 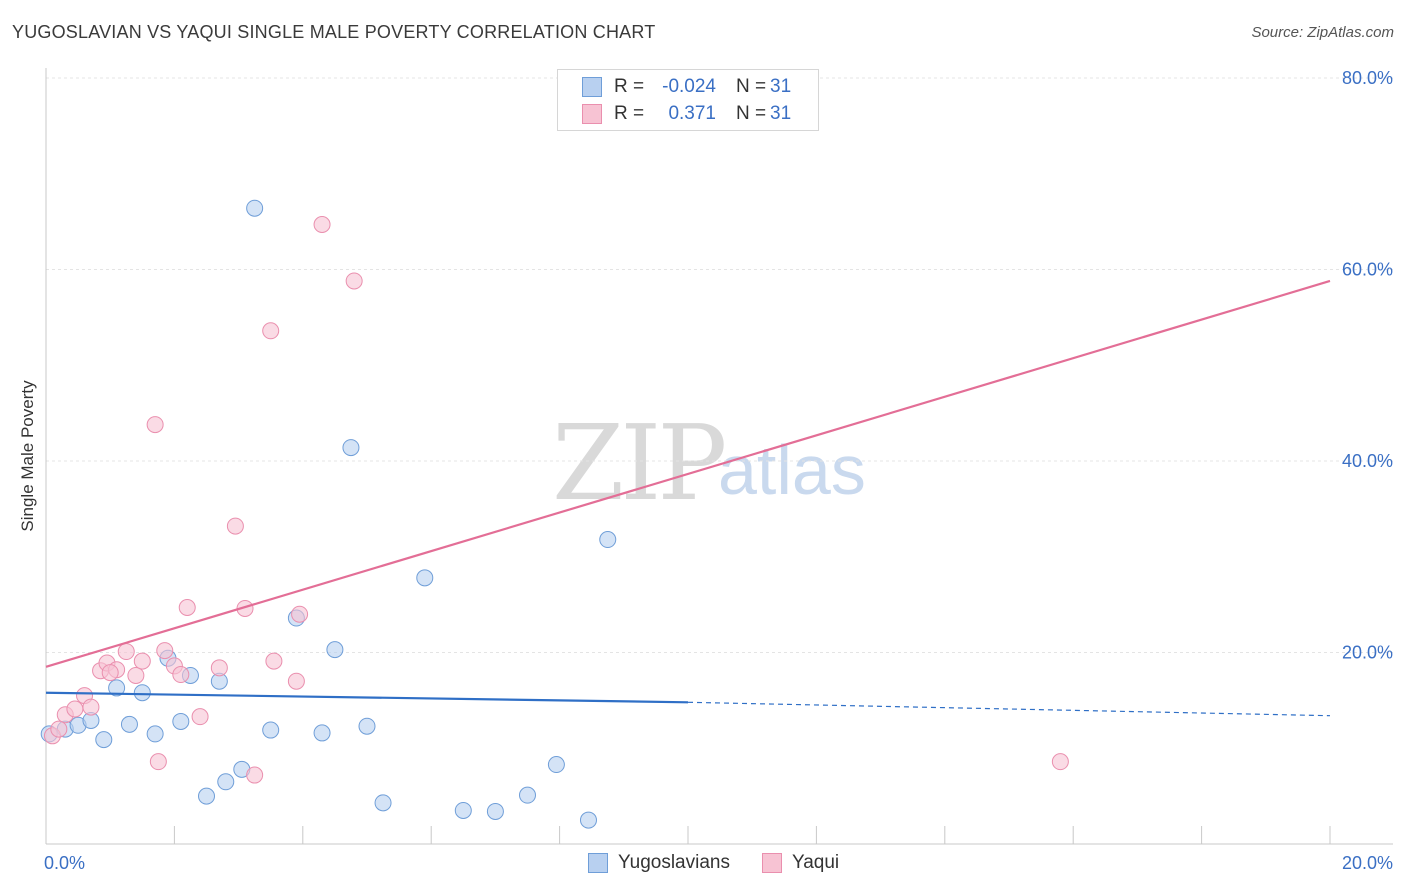 What do you see at coordinates (1367, 270) in the screenshot?
I see `y-tick-label: 60.0%` at bounding box center [1367, 270].